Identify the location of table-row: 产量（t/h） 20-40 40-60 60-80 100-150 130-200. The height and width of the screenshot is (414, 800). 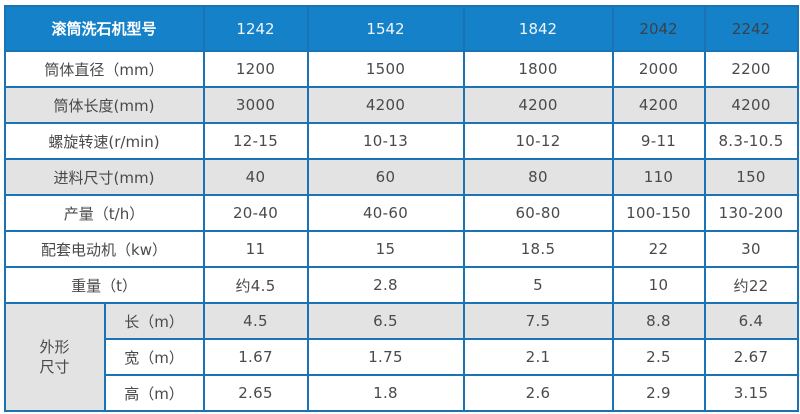
(401, 213).